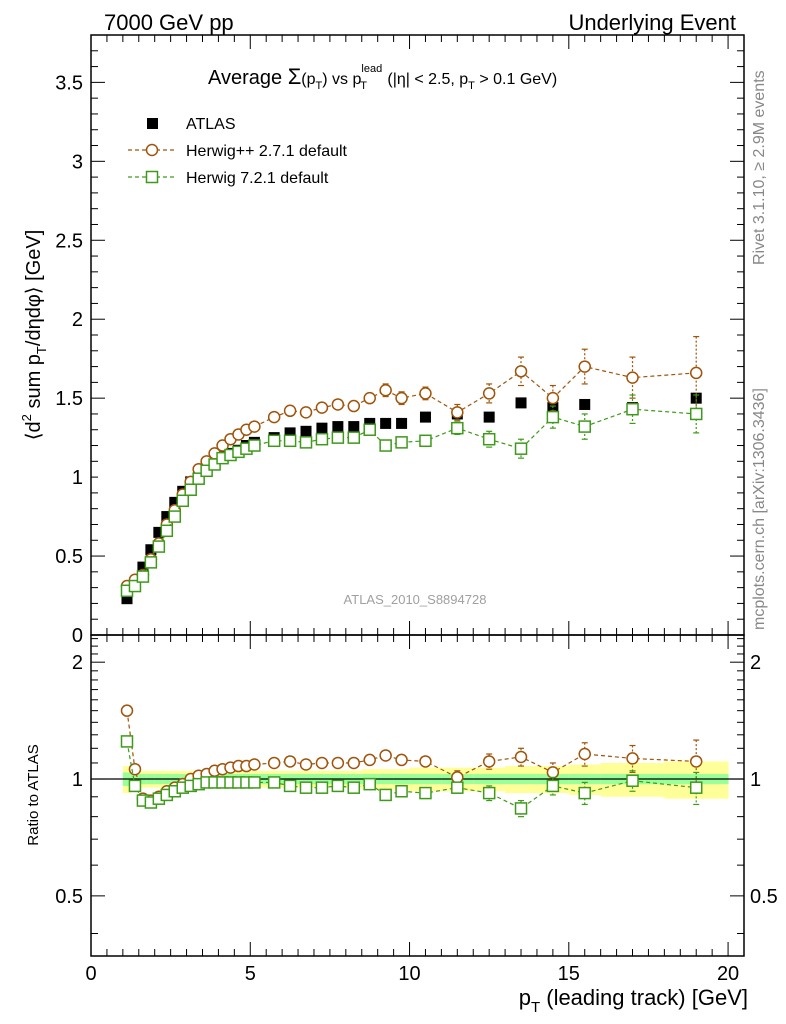 This screenshot has width=786, height=1024. Describe the element at coordinates (415, 599) in the screenshot. I see `watermark: ATLAS_2010_S8894728` at that location.